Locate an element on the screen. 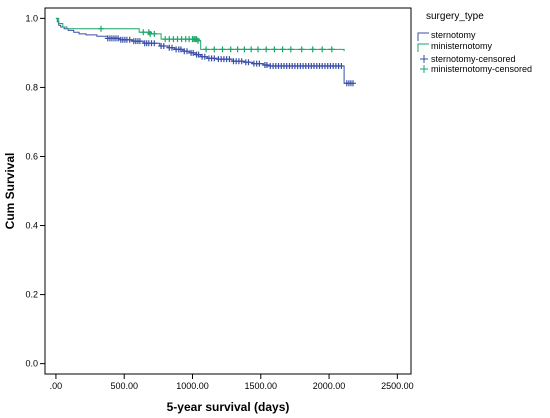 Image resolution: width=550 pixels, height=418 pixels. legend-item-sternotomy: sternotomy is located at coordinates (446, 35).